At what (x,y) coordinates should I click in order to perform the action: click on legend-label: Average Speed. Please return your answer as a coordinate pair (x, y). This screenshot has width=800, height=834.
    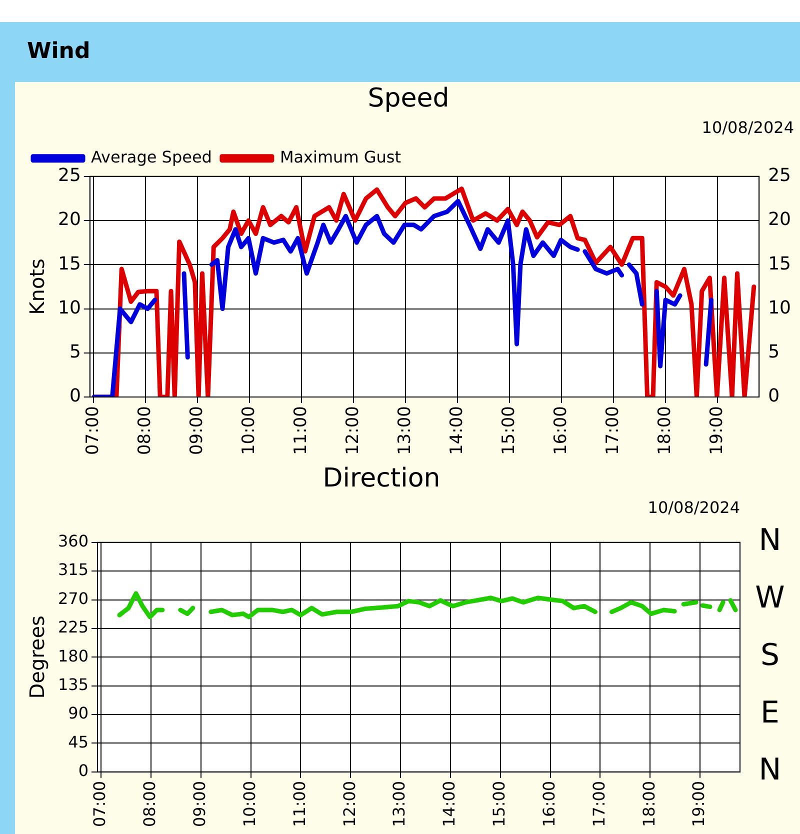
    Looking at the image, I should click on (151, 157).